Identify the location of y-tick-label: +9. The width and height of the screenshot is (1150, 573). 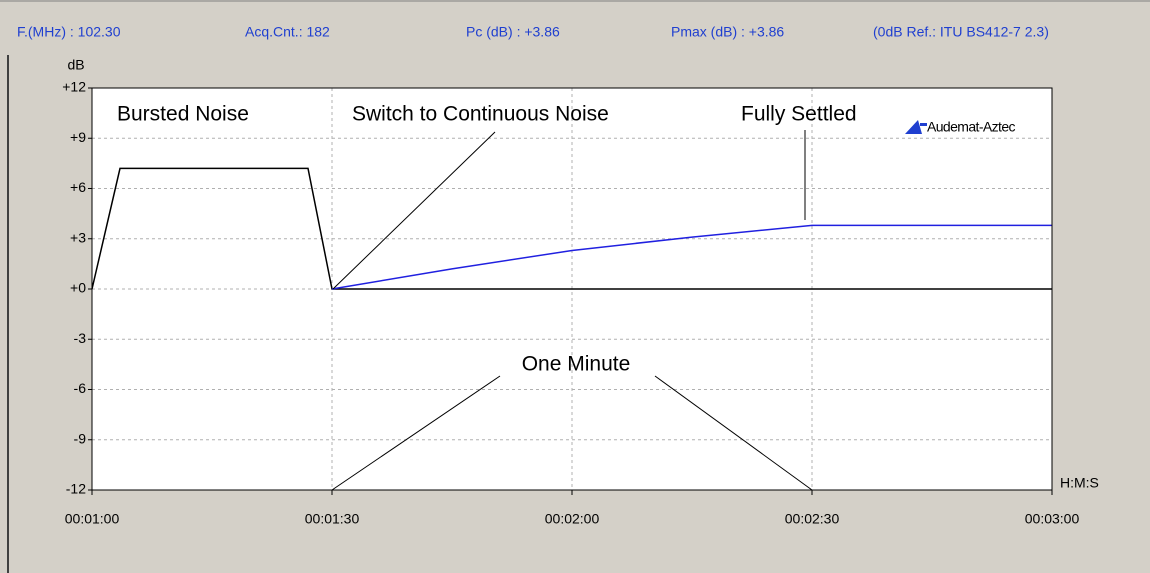
(78, 137).